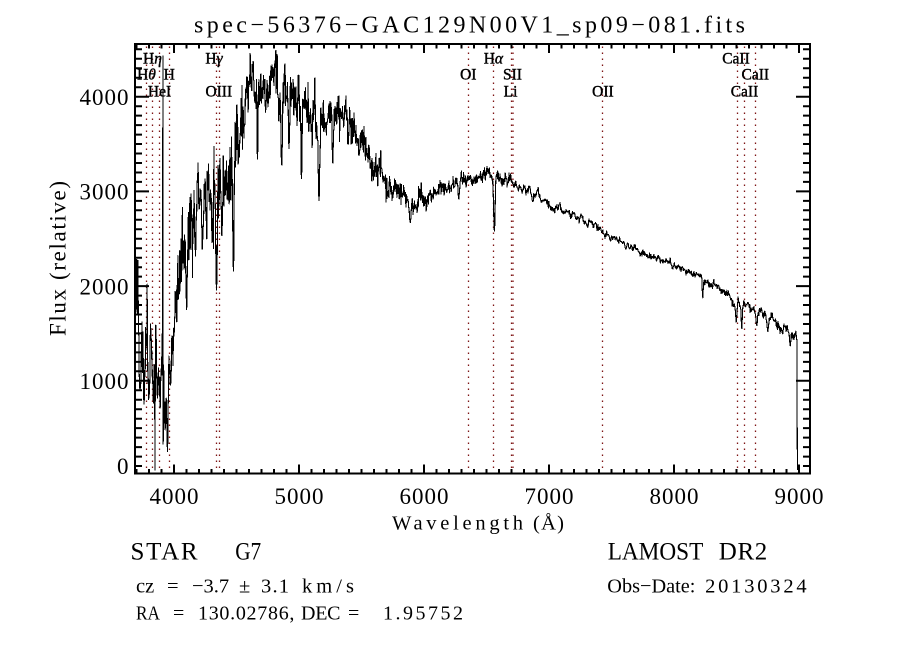  Describe the element at coordinates (146, 75) in the screenshot. I see `svg-text: Hθ` at that location.